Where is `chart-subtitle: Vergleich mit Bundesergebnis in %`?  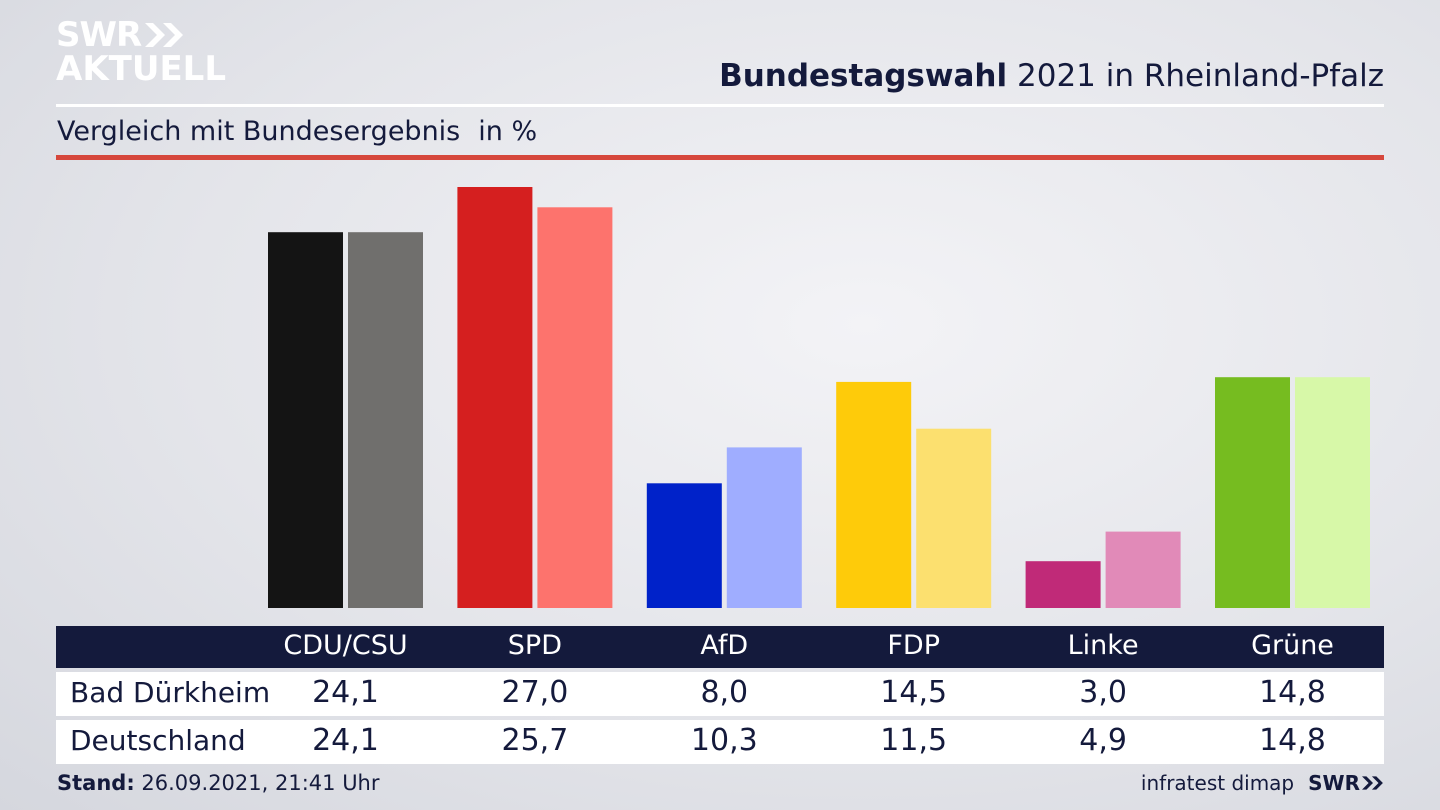 chart-subtitle: Vergleich mit Bundesergebnis in % is located at coordinates (297, 131).